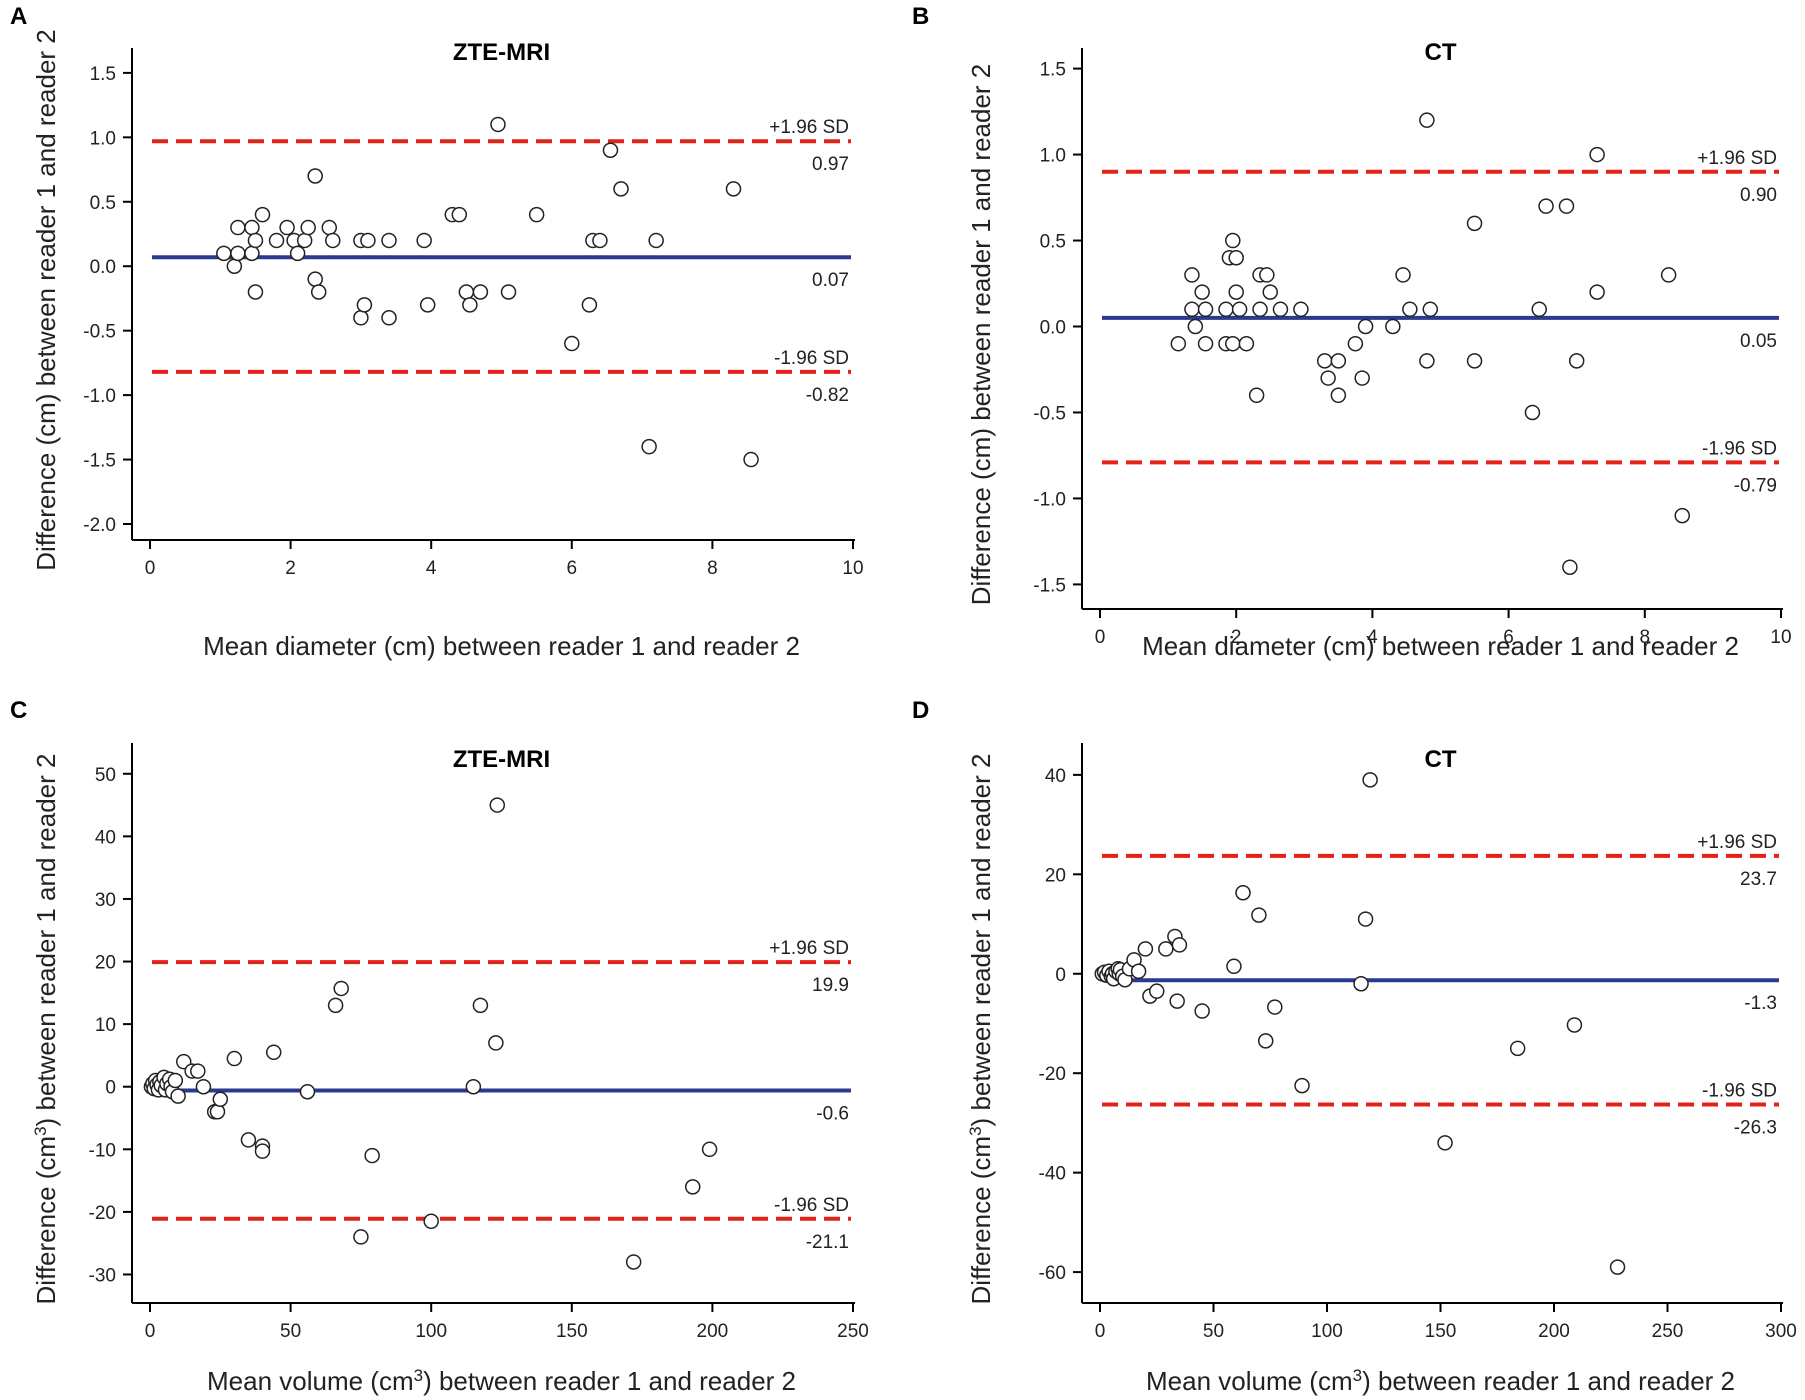 The width and height of the screenshot is (1805, 1400). I want to click on y-axis-title-part: Difference (cm, so click(46, 1220).